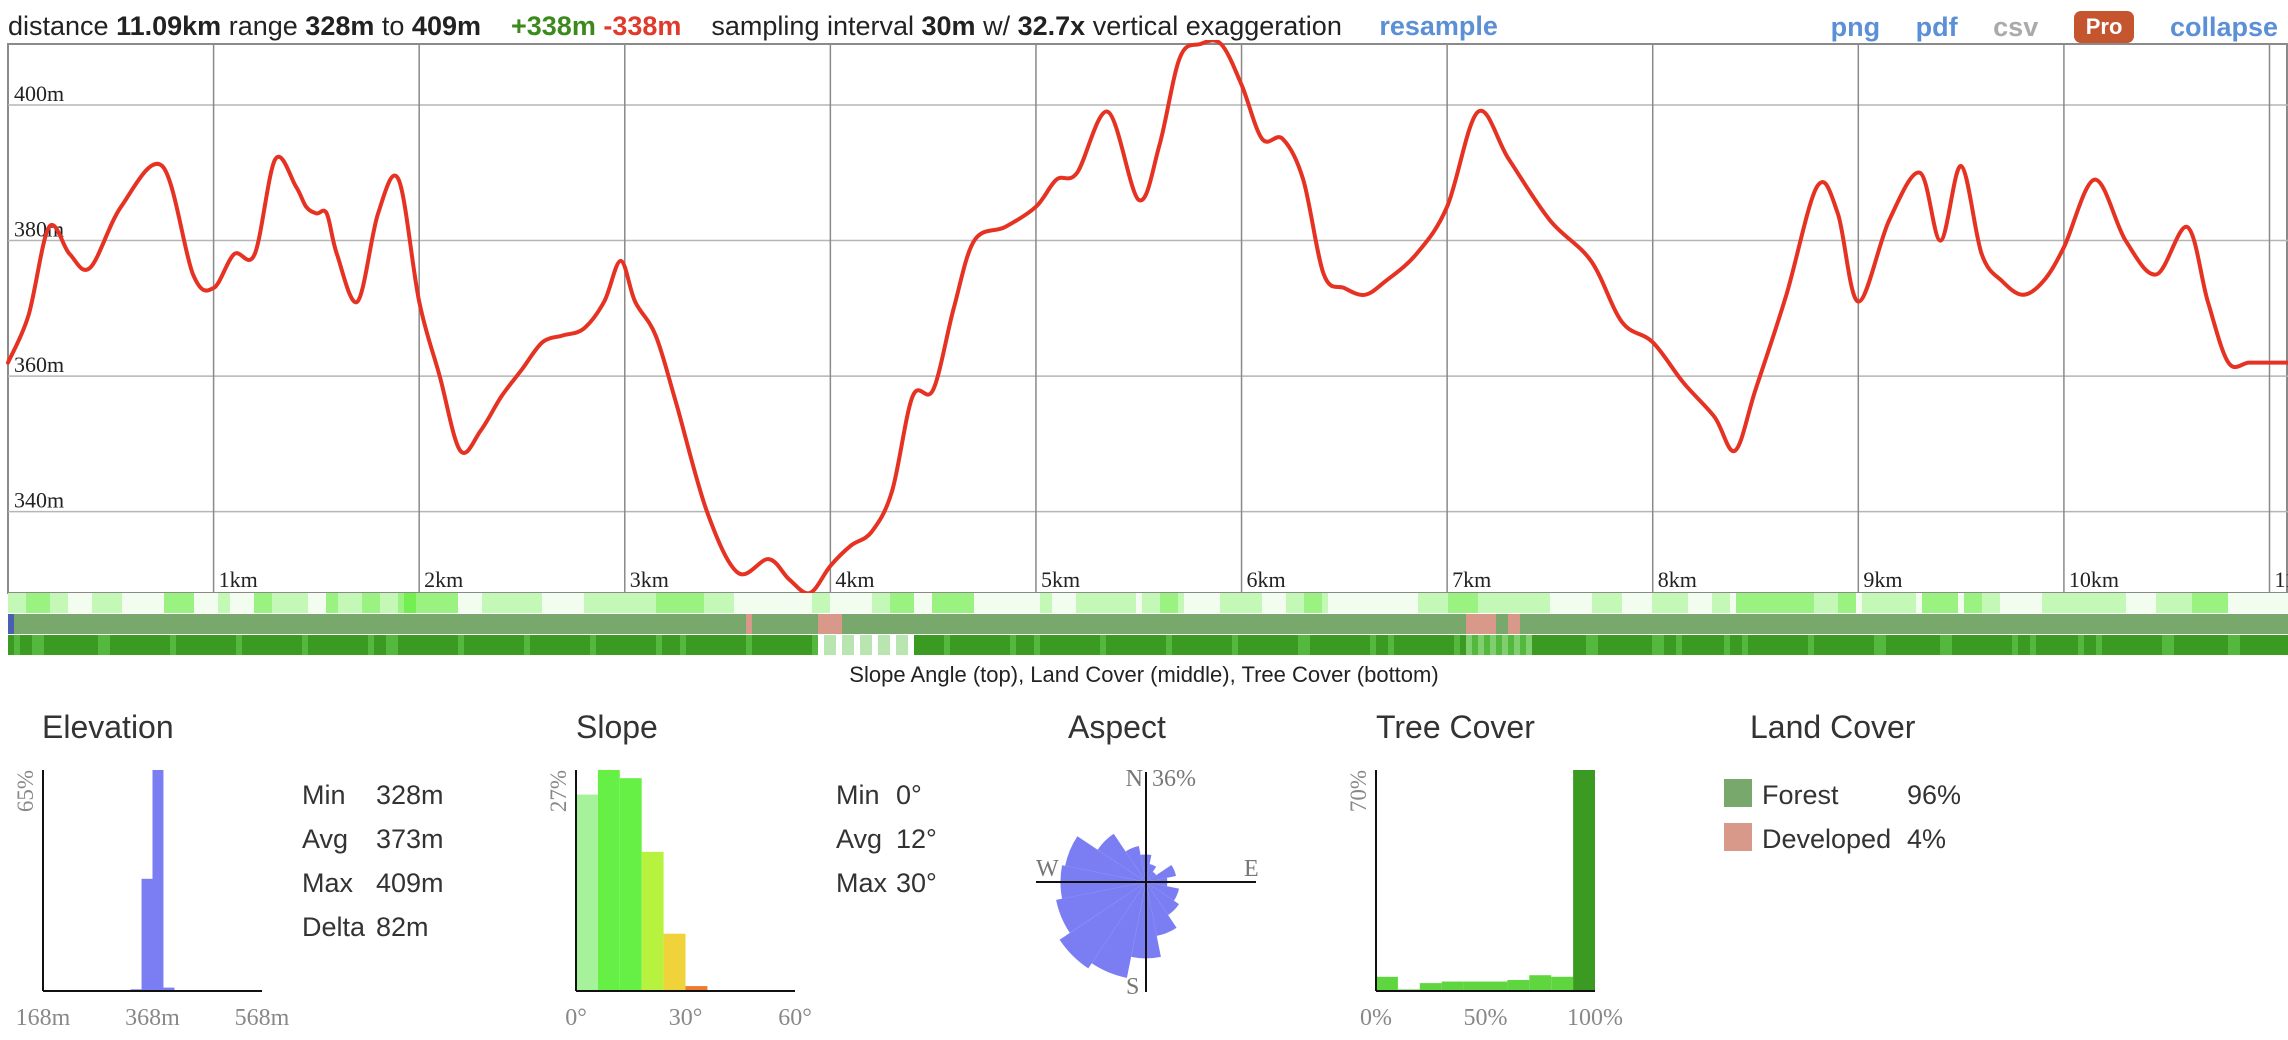 This screenshot has width=2288, height=1040. I want to click on exaggeration-value: 32.7x, so click(1051, 26).